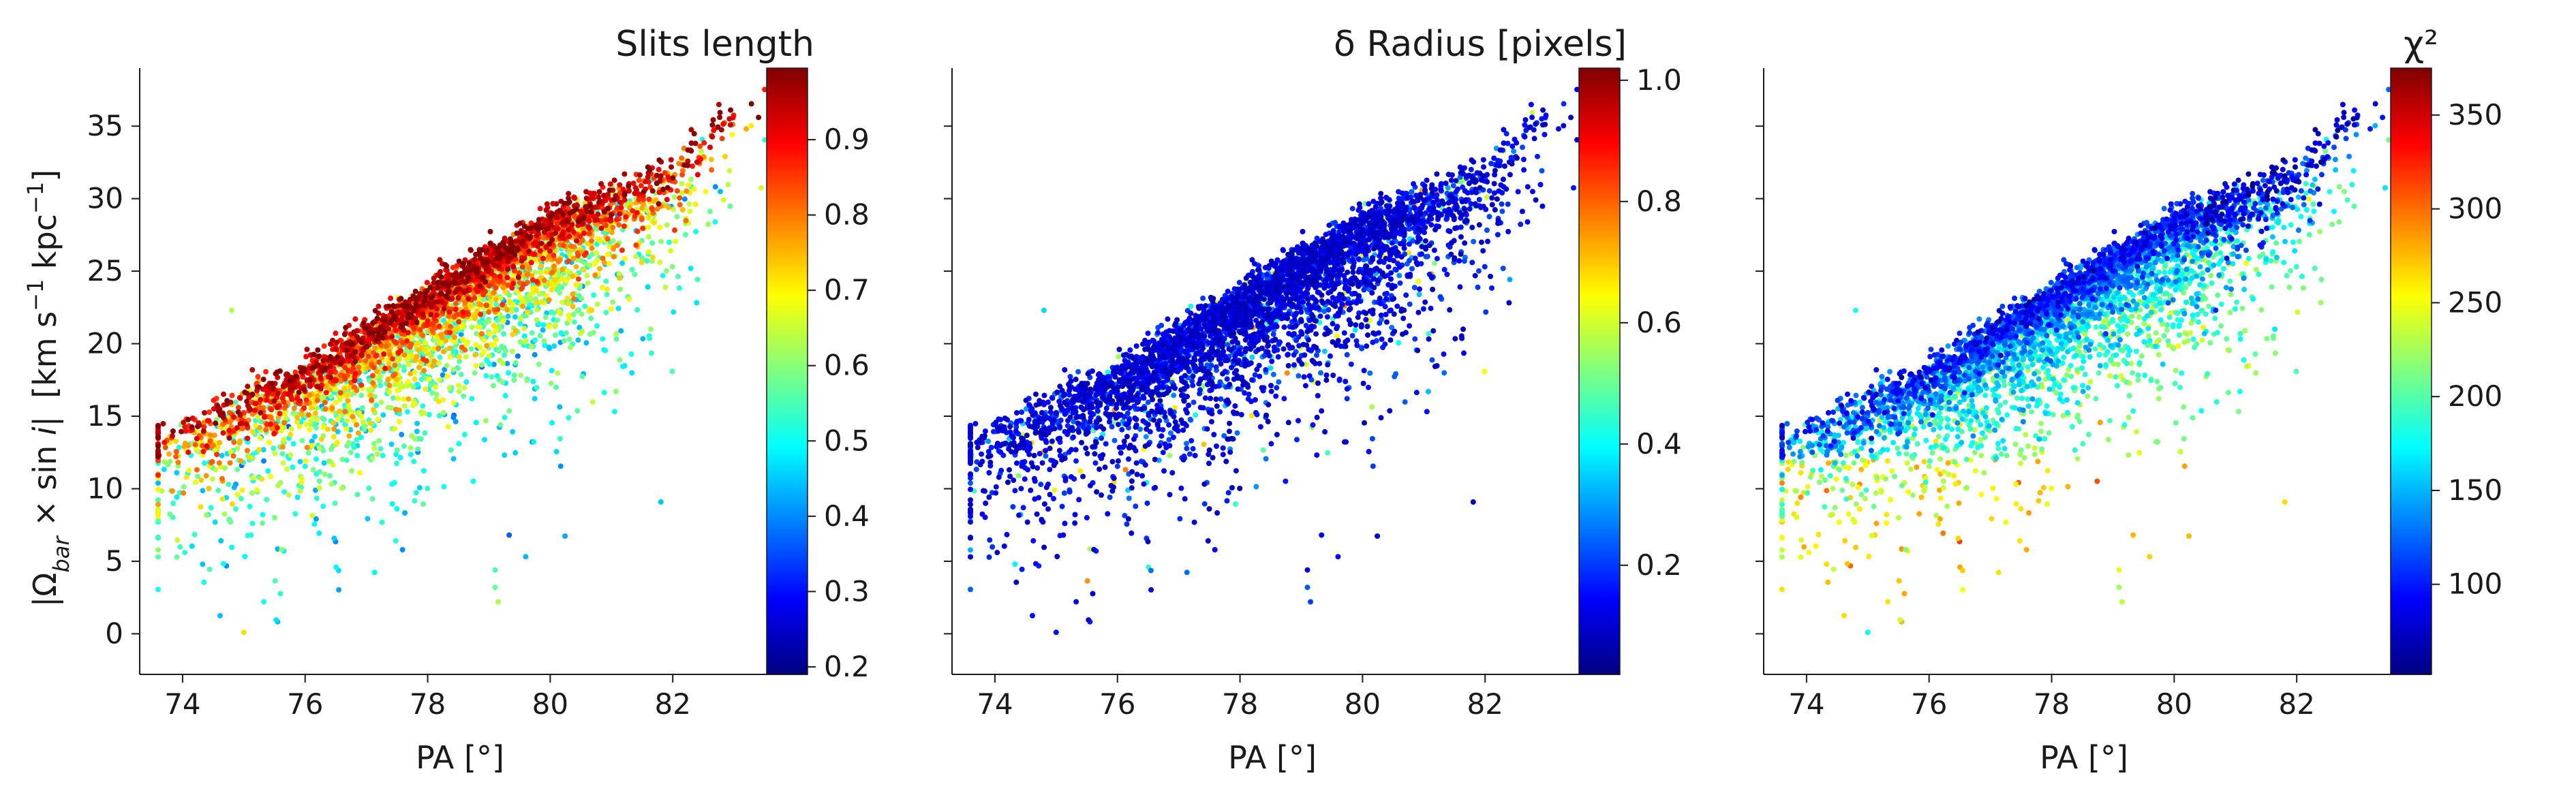 This screenshot has height=797, width=2576. What do you see at coordinates (48, 388) in the screenshot?
I see `y-axis-label: |Ωbar × sin i|[km s−1 kpc−1]` at bounding box center [48, 388].